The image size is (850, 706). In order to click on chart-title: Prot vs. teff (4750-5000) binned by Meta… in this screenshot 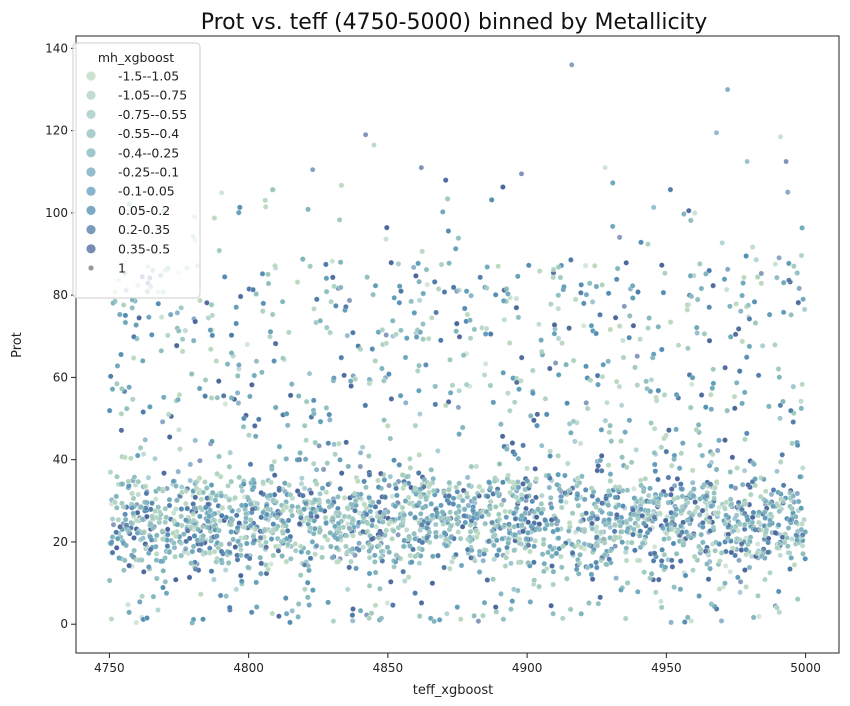, I will do `click(454, 22)`.